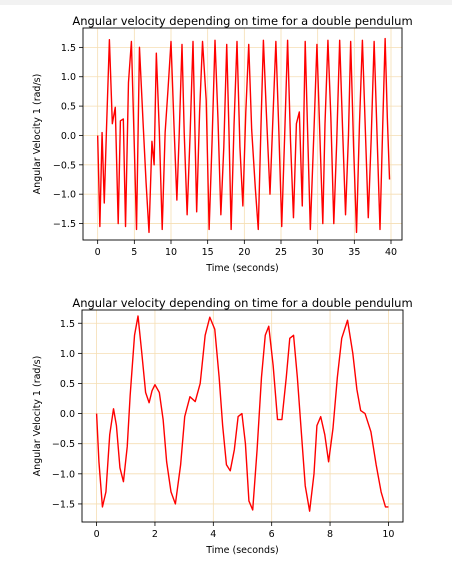 Image resolution: width=452 pixels, height=586 pixels. What do you see at coordinates (208, 252) in the screenshot?
I see `x-tick-label: 15` at bounding box center [208, 252].